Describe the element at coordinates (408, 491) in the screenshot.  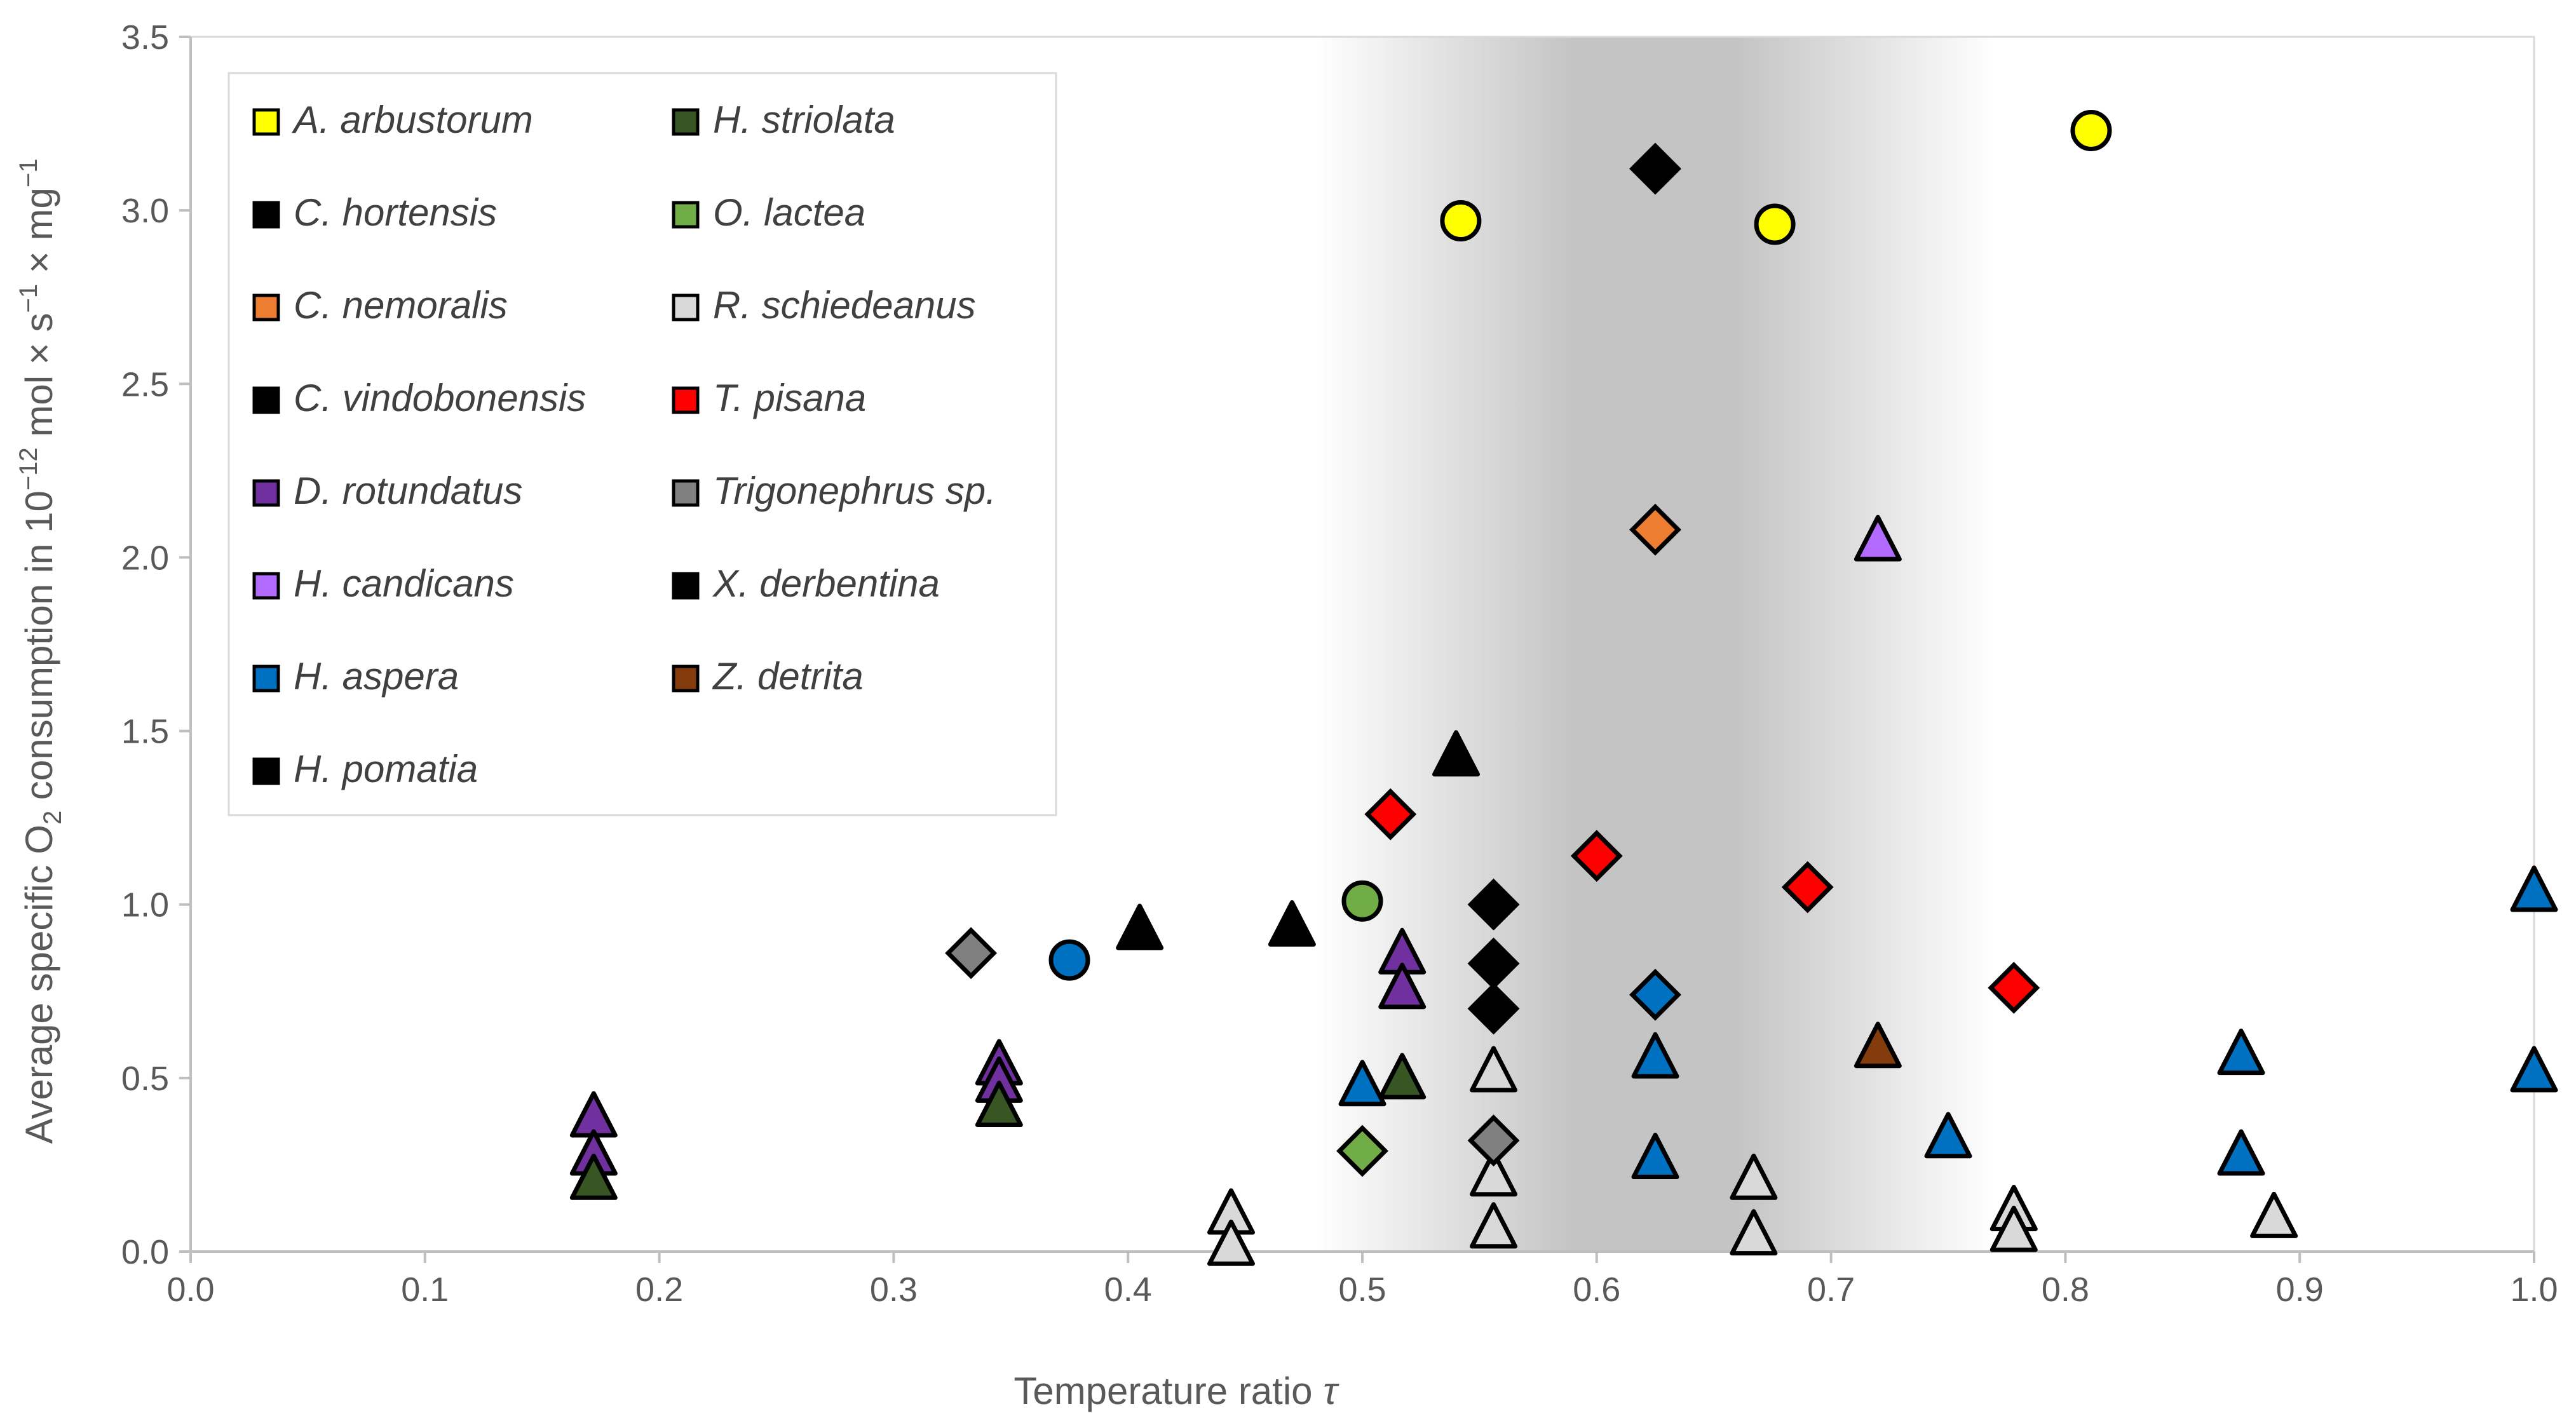
I see `legend-label: D. rotundatus` at that location.